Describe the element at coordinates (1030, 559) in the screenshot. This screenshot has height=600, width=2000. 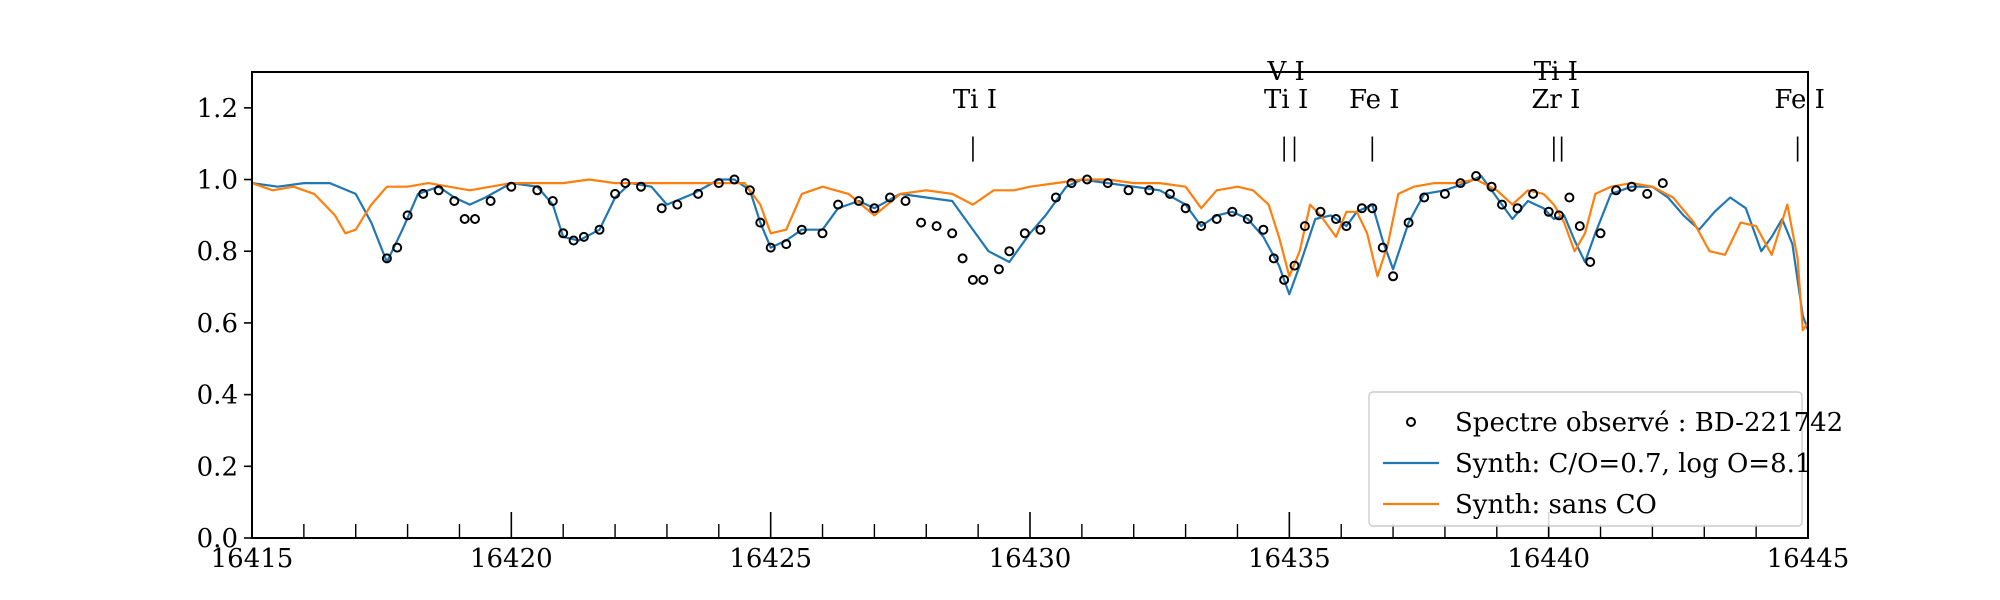
I see `x-tick-label: 16430` at that location.